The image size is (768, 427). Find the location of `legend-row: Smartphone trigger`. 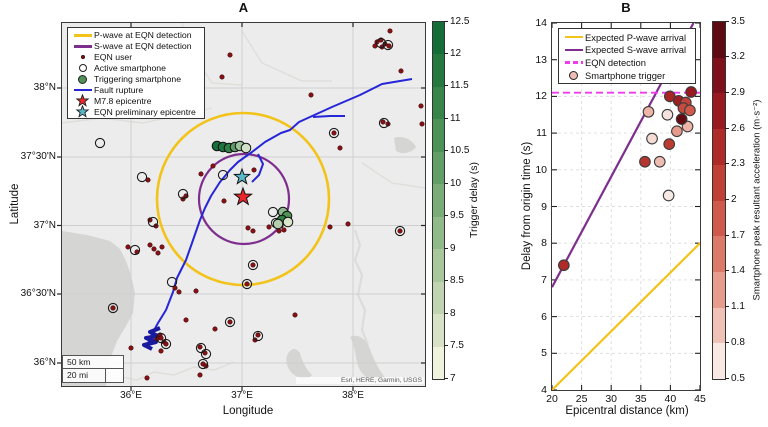

legend-row: Smartphone trigger is located at coordinates (628, 75).